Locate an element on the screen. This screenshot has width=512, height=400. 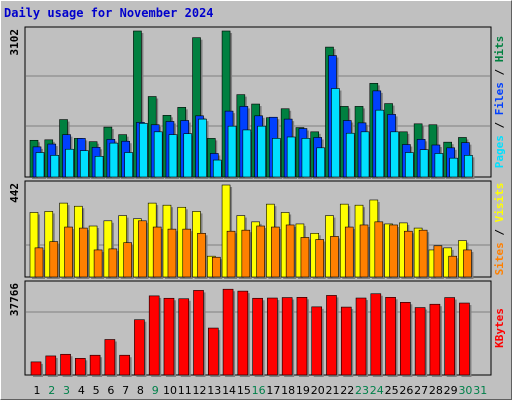
panel-3-ymax-label: 37766 is located at coordinates (14, 299).